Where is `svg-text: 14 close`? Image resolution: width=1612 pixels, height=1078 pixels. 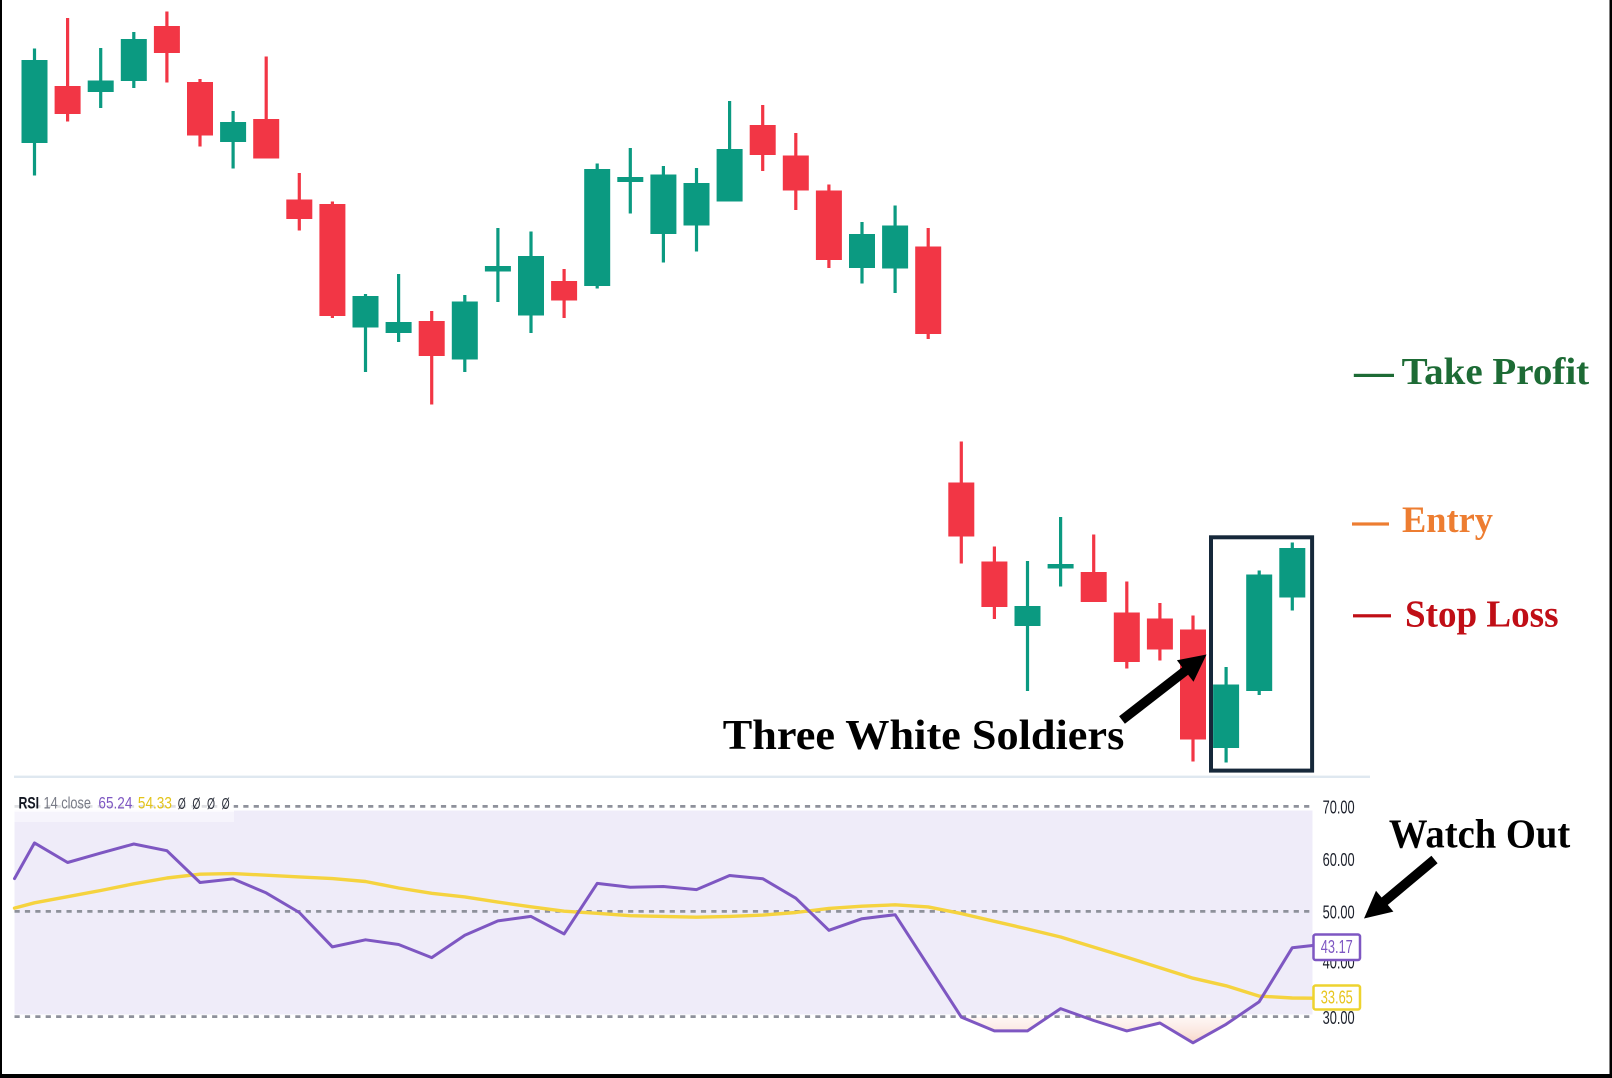
svg-text: 14 close is located at coordinates (68, 804).